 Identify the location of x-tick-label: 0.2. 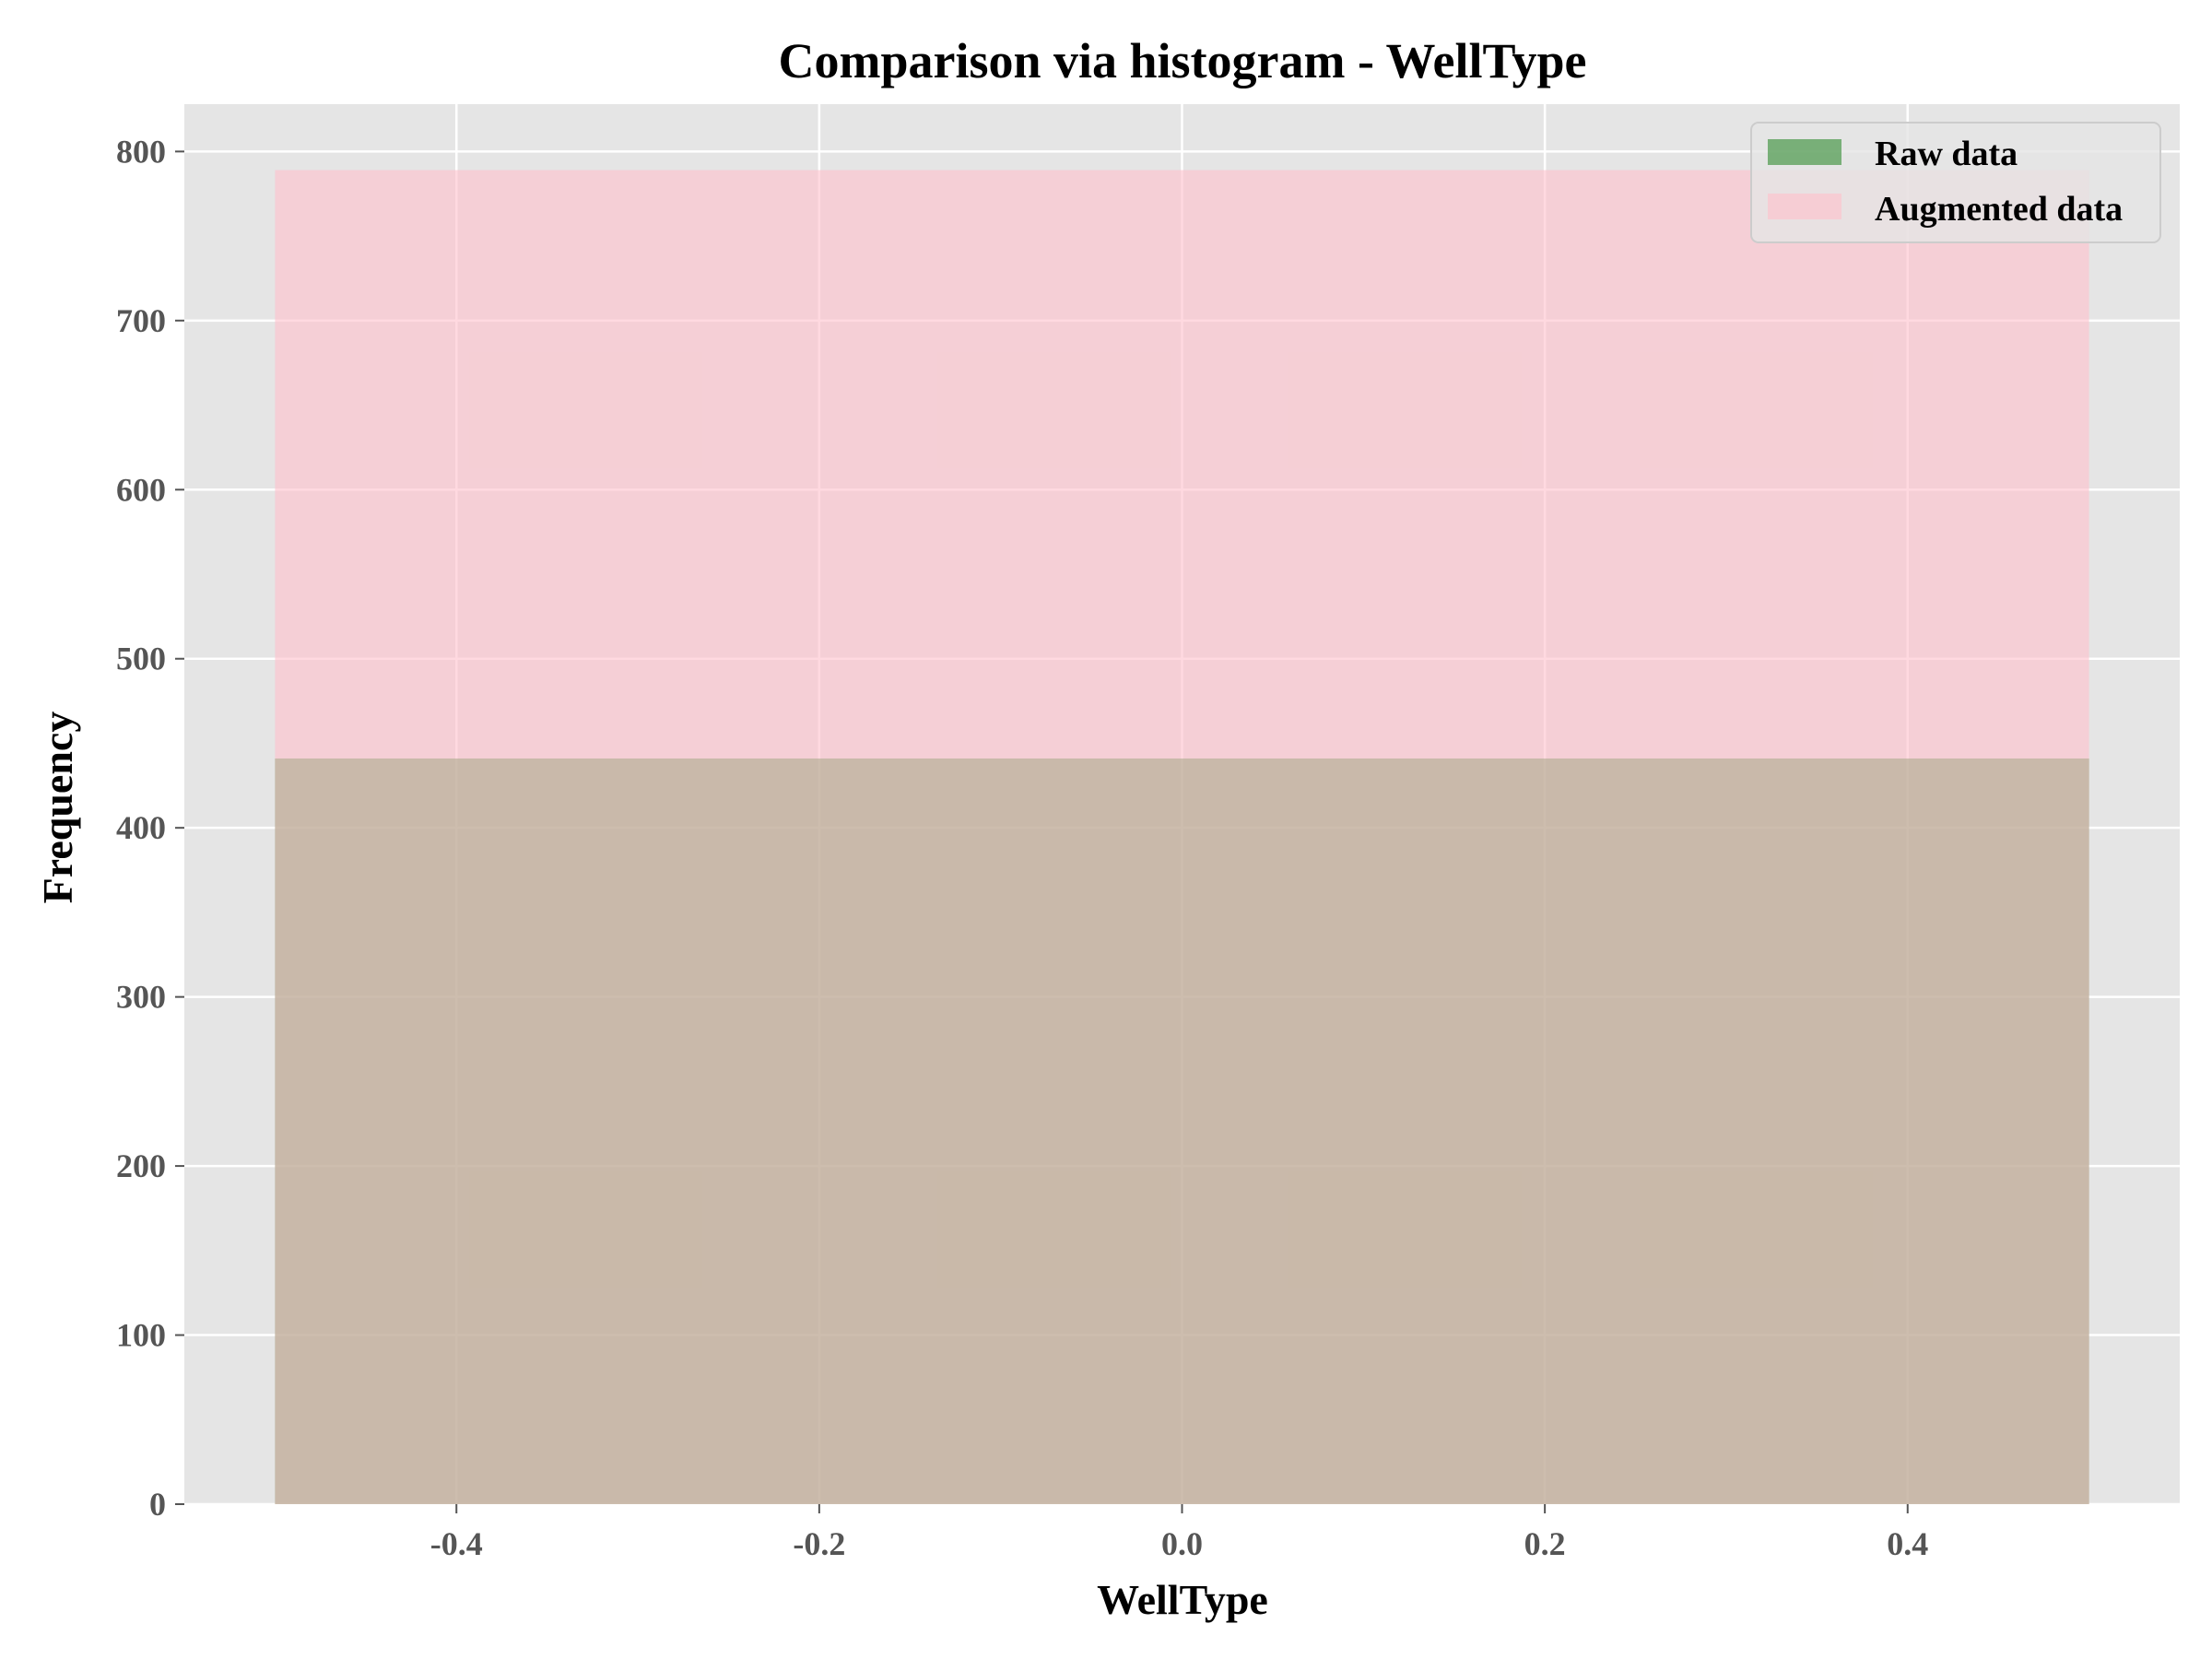
(1545, 1543).